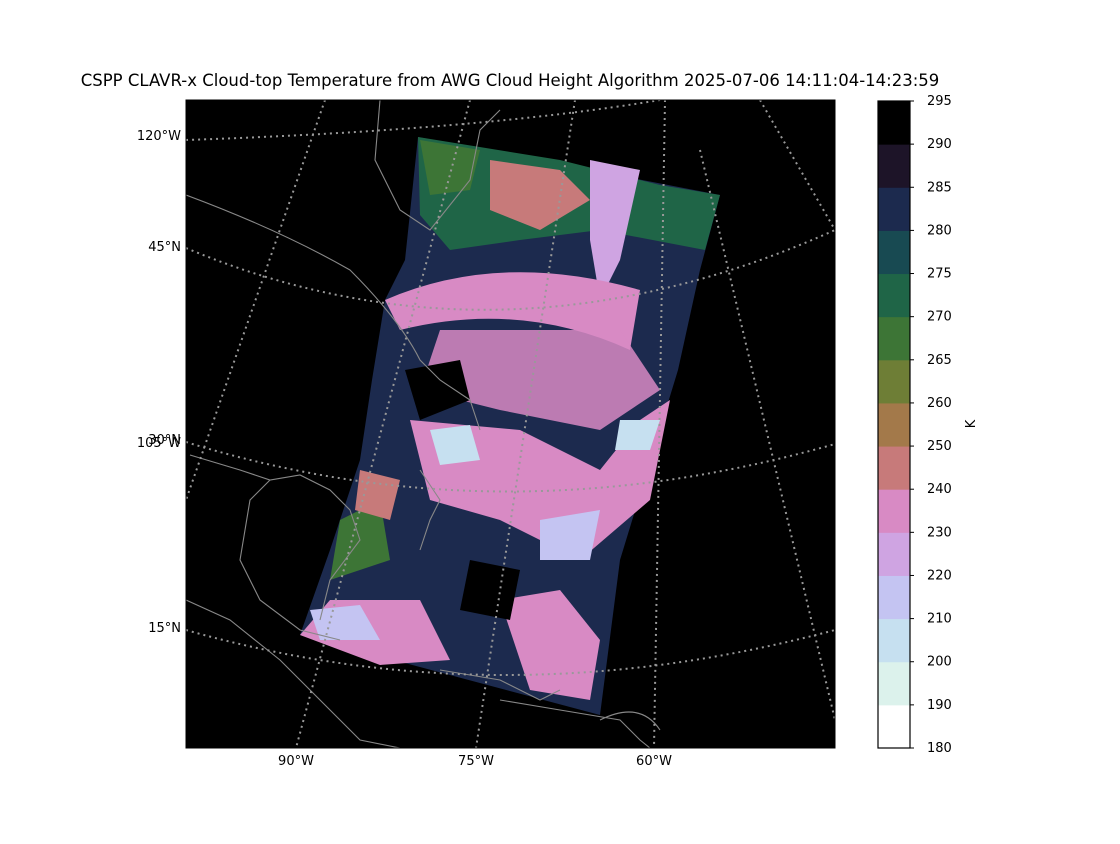 The width and height of the screenshot is (1120, 844). I want to click on colorbar-tick-label: 200, so click(939, 662).